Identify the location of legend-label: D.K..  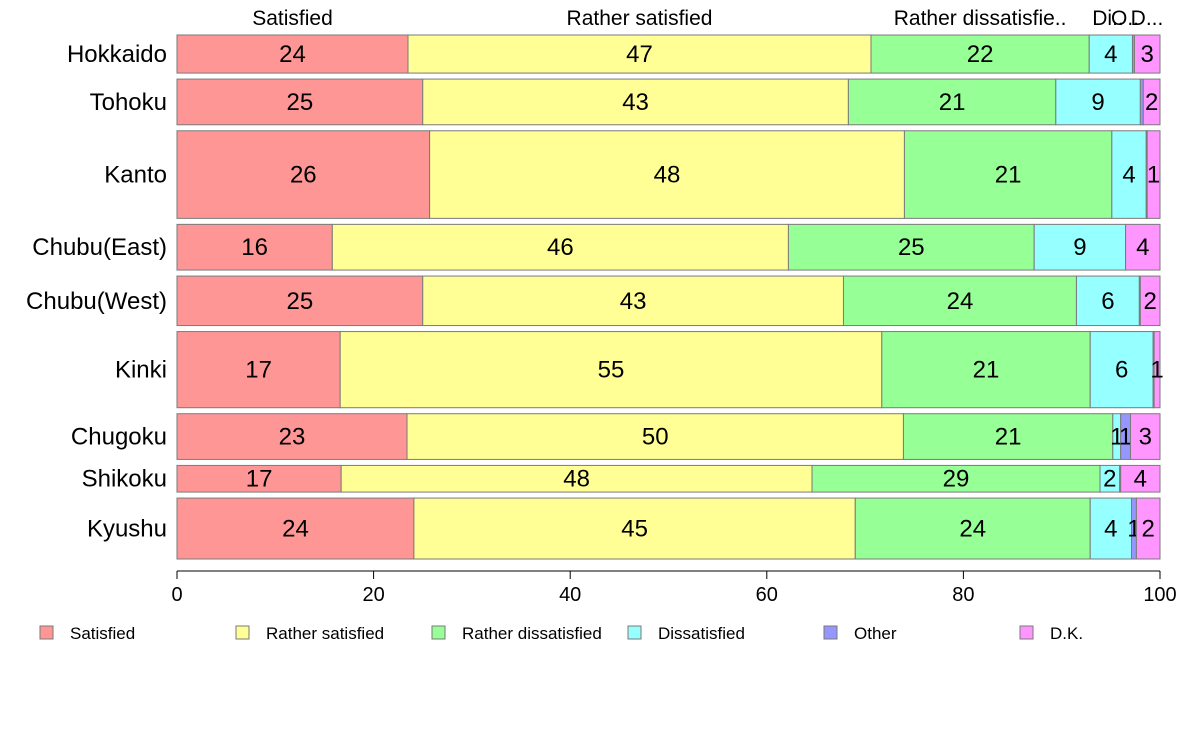
(1066, 633).